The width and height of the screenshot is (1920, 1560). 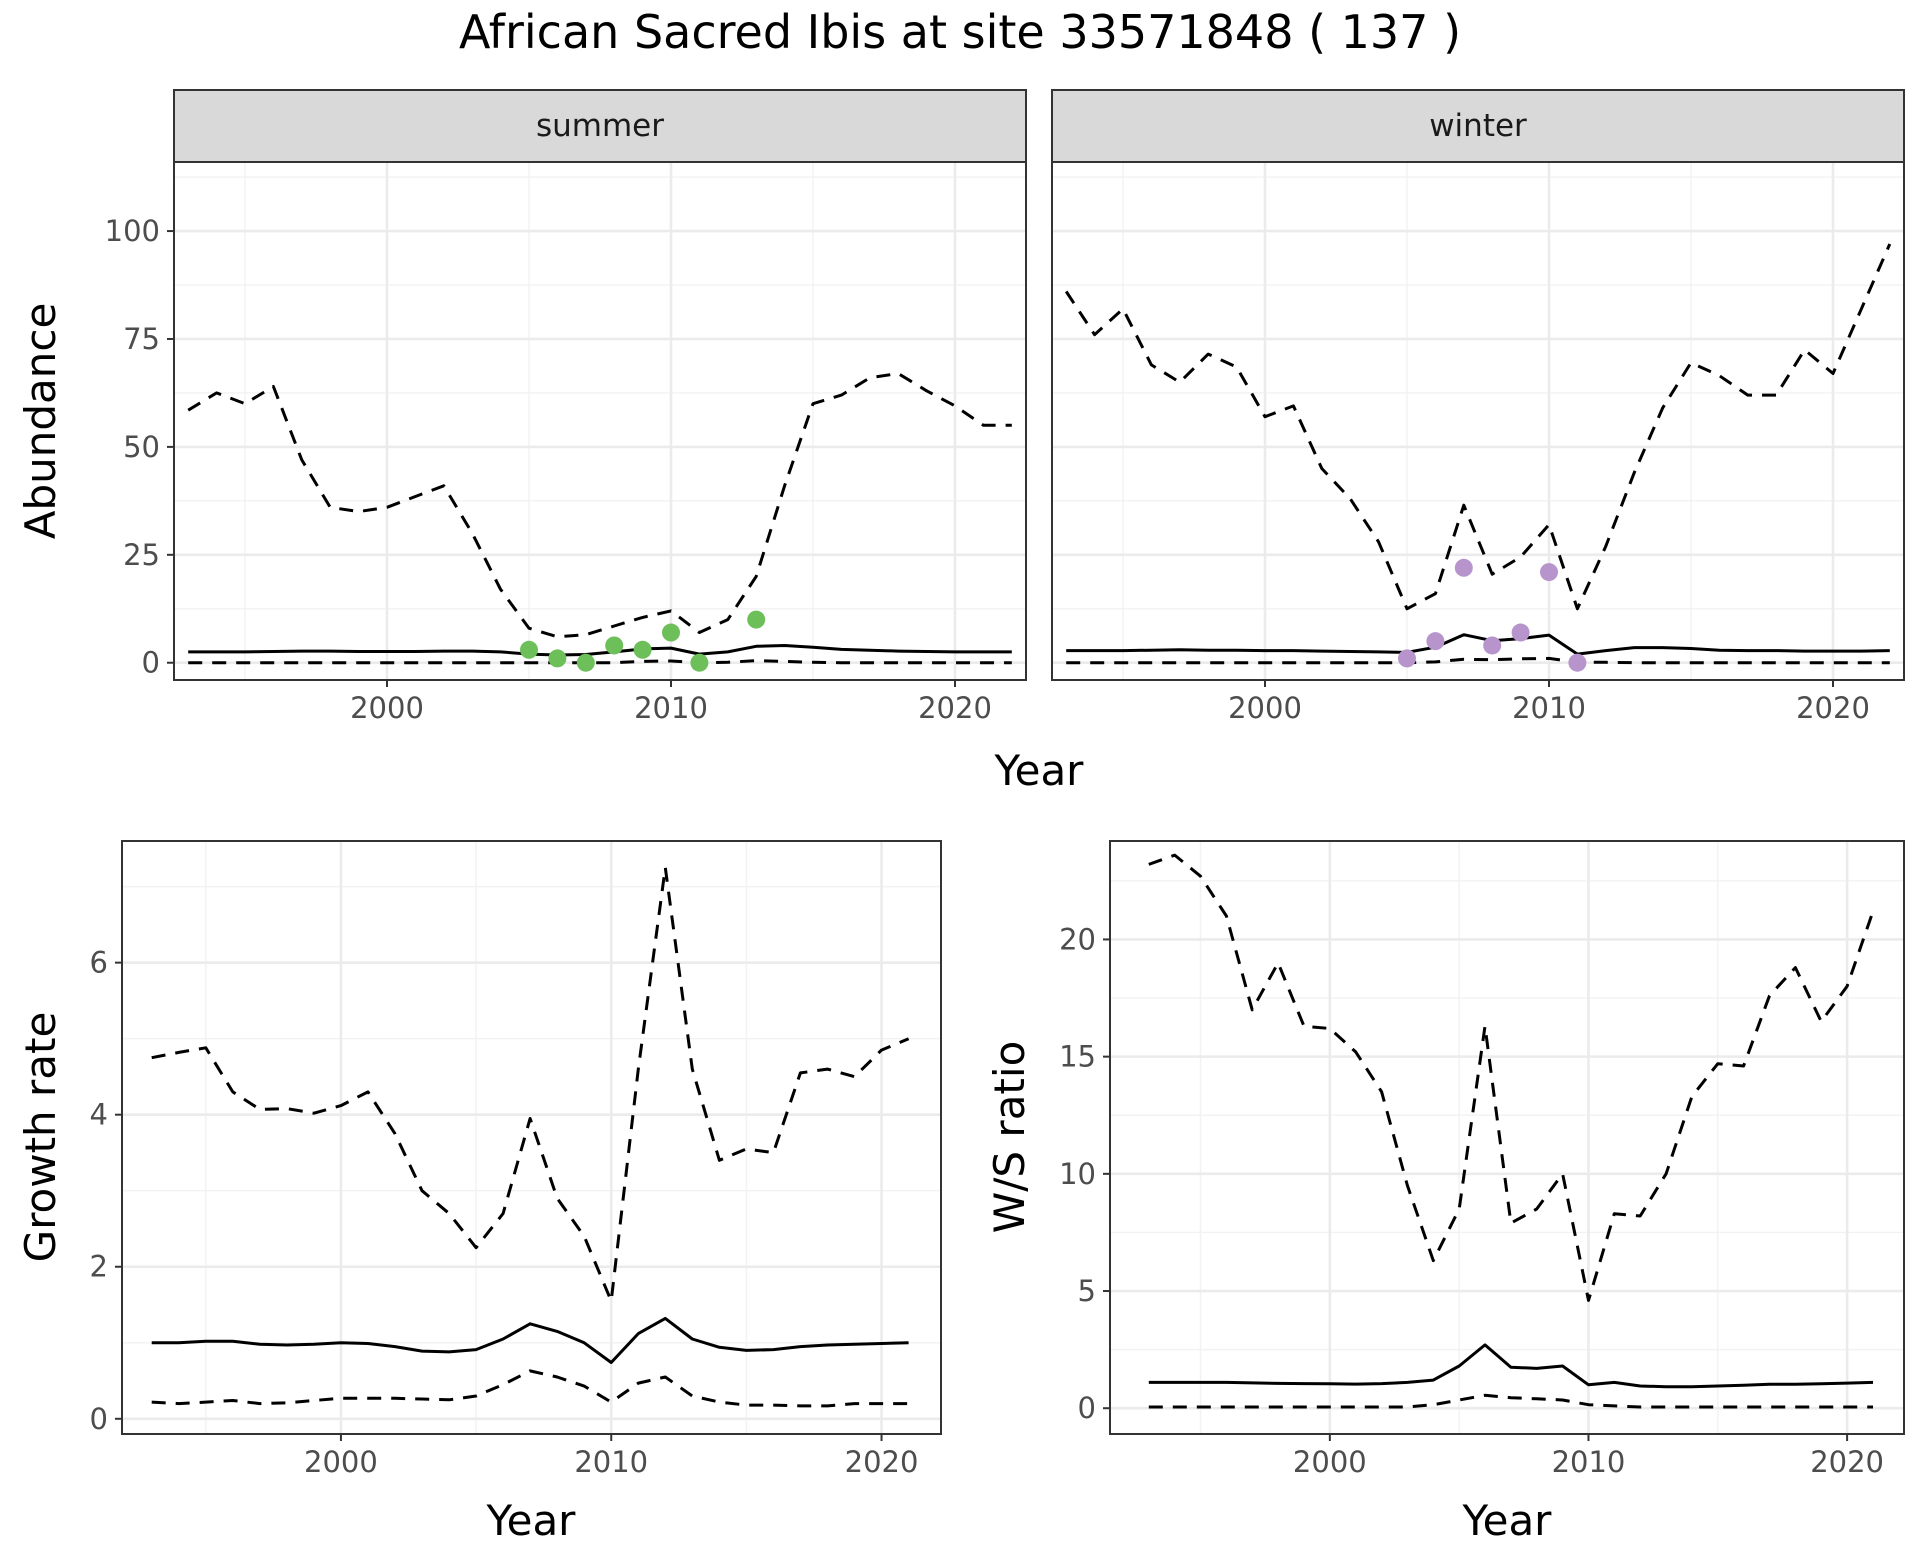 I want to click on abundance-winter-line-lower, so click(x=1478, y=660).